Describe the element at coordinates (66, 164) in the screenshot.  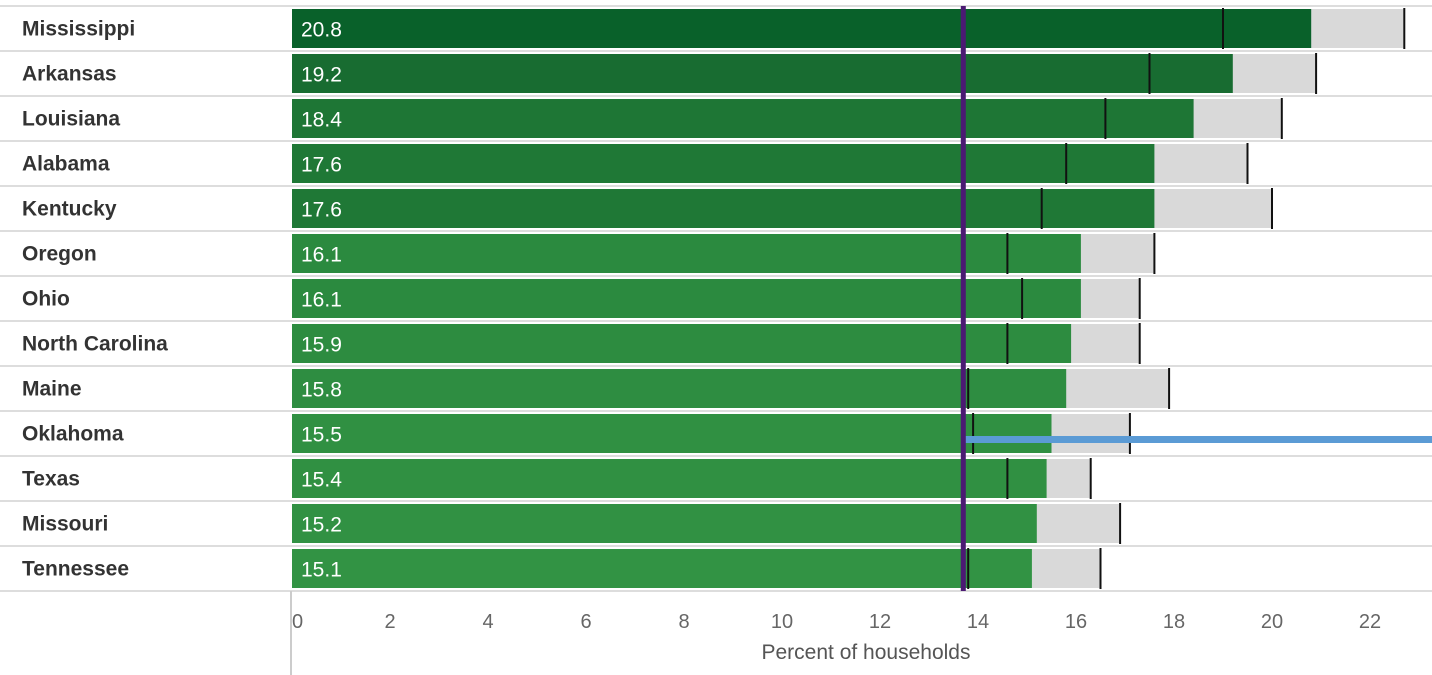
I see `category-label: Alabama` at that location.